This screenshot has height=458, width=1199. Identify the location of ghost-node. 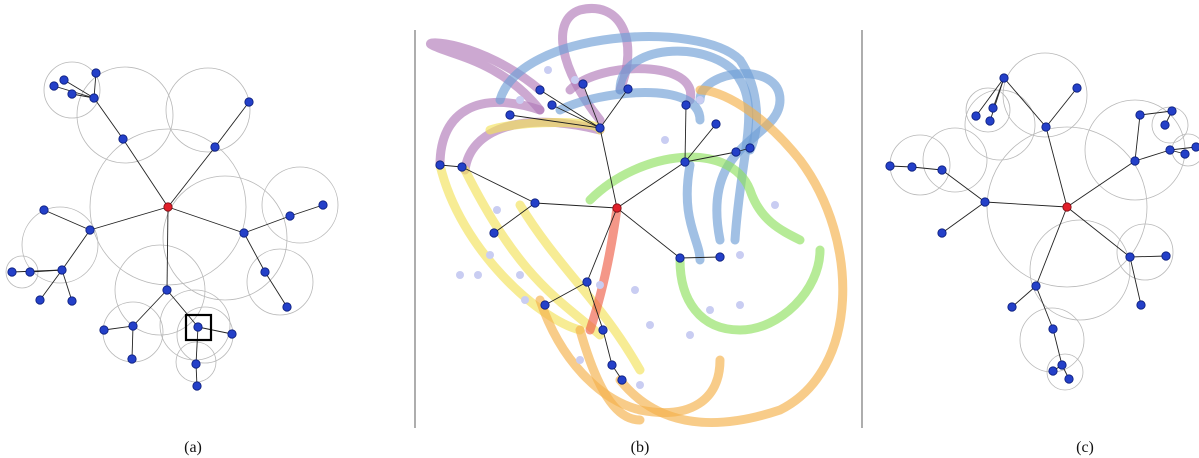
(520, 100).